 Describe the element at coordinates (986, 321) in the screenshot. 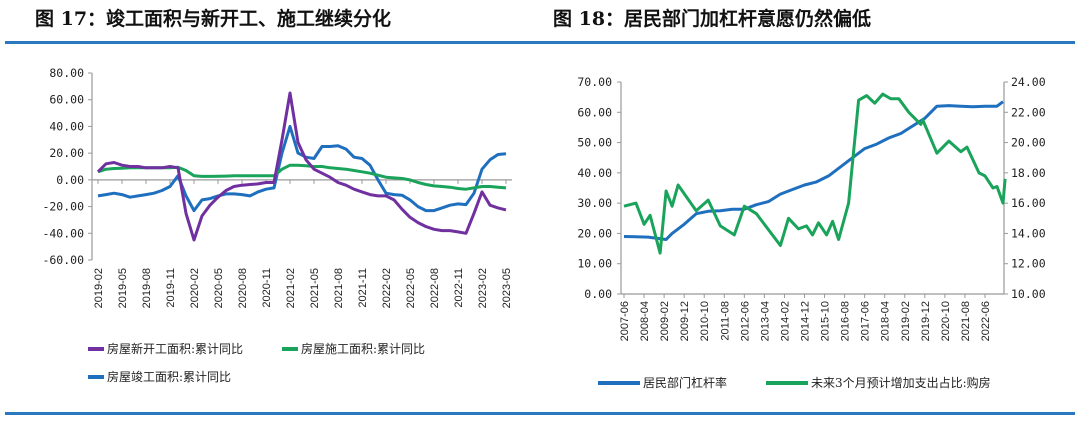

I see `right-x-tick-label: 2022-06` at that location.